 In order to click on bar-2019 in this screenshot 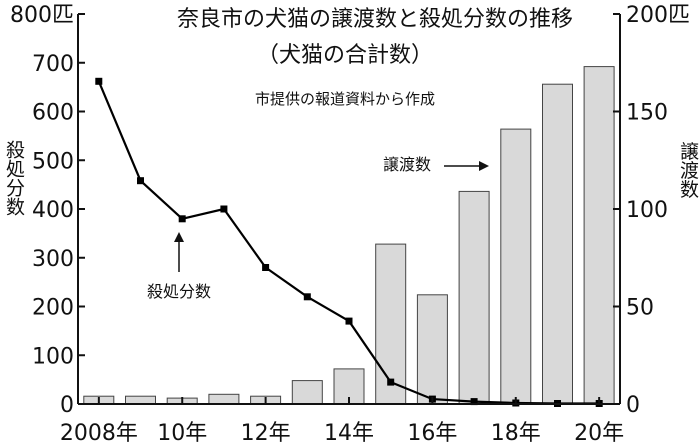, I will do `click(557, 244)`.